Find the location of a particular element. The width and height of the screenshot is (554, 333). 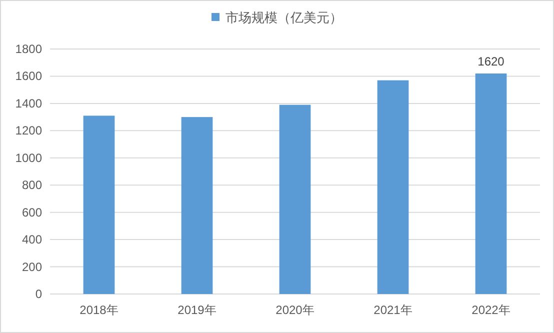

xtick: 2019年 is located at coordinates (197, 310).